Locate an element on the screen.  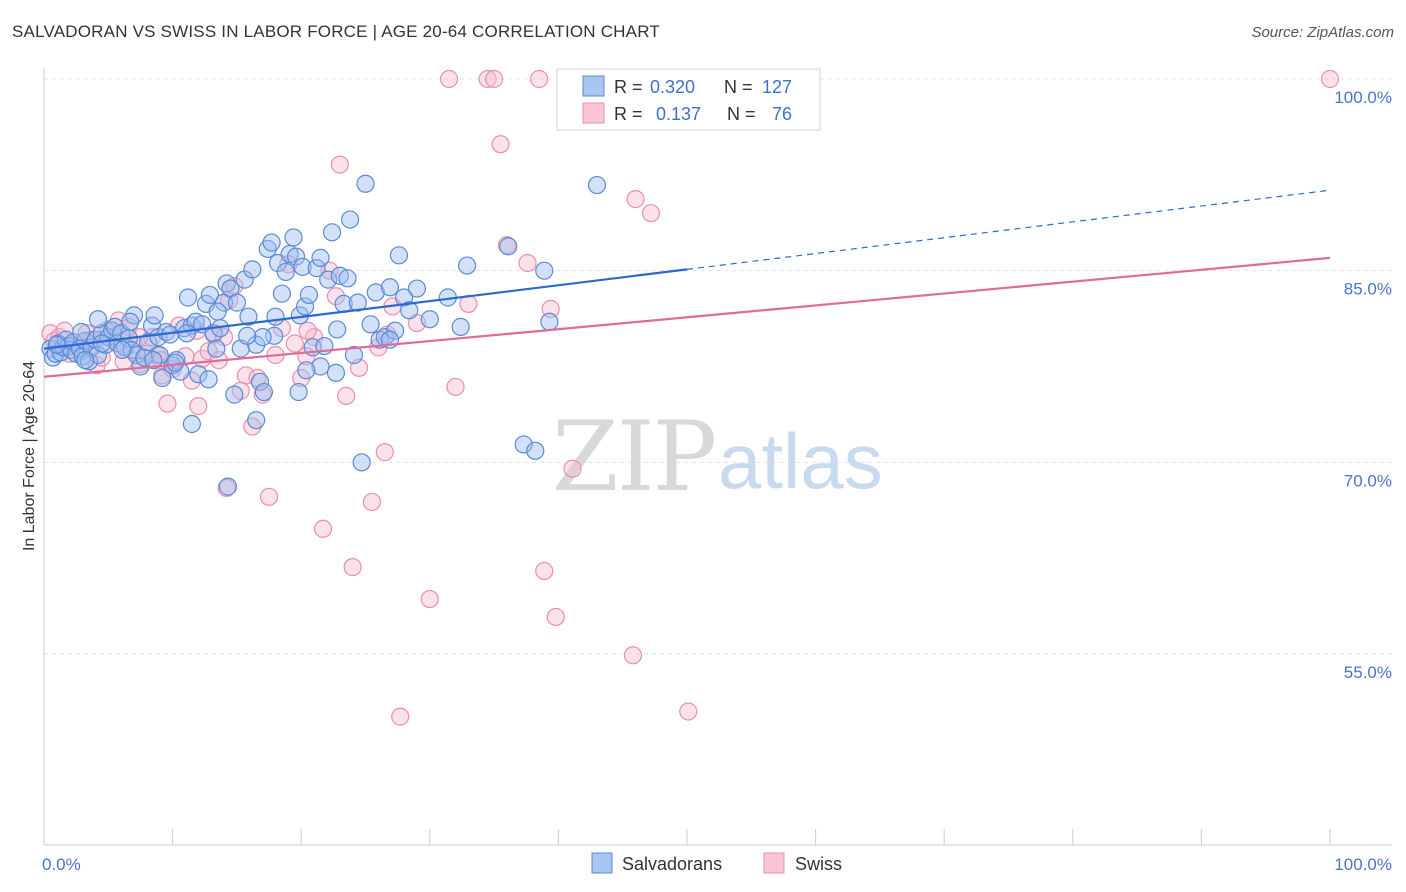
bottom-legend: Salvadorans Swiss is located at coordinates (716, 863).